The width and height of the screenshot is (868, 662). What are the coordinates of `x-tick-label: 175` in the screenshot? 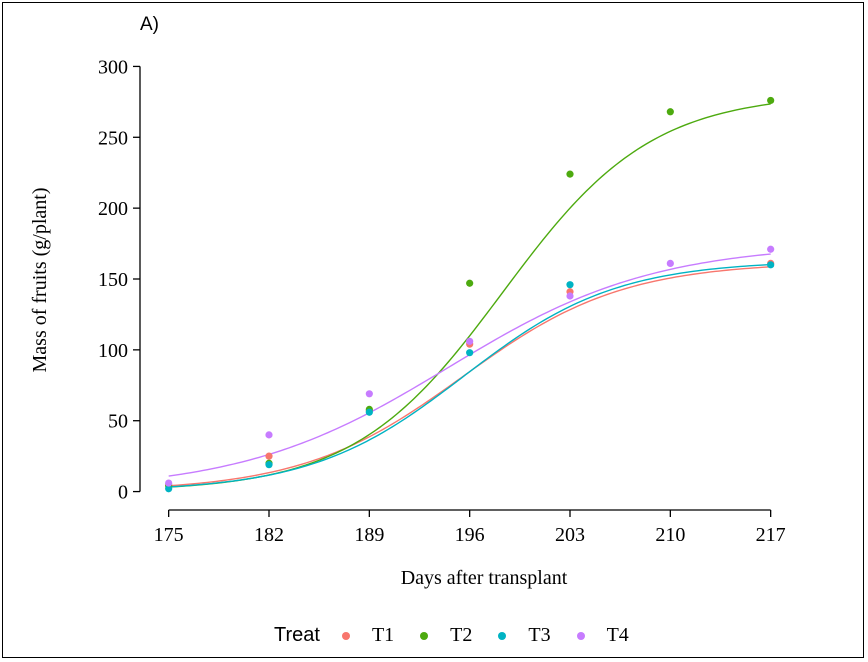 It's located at (169, 535).